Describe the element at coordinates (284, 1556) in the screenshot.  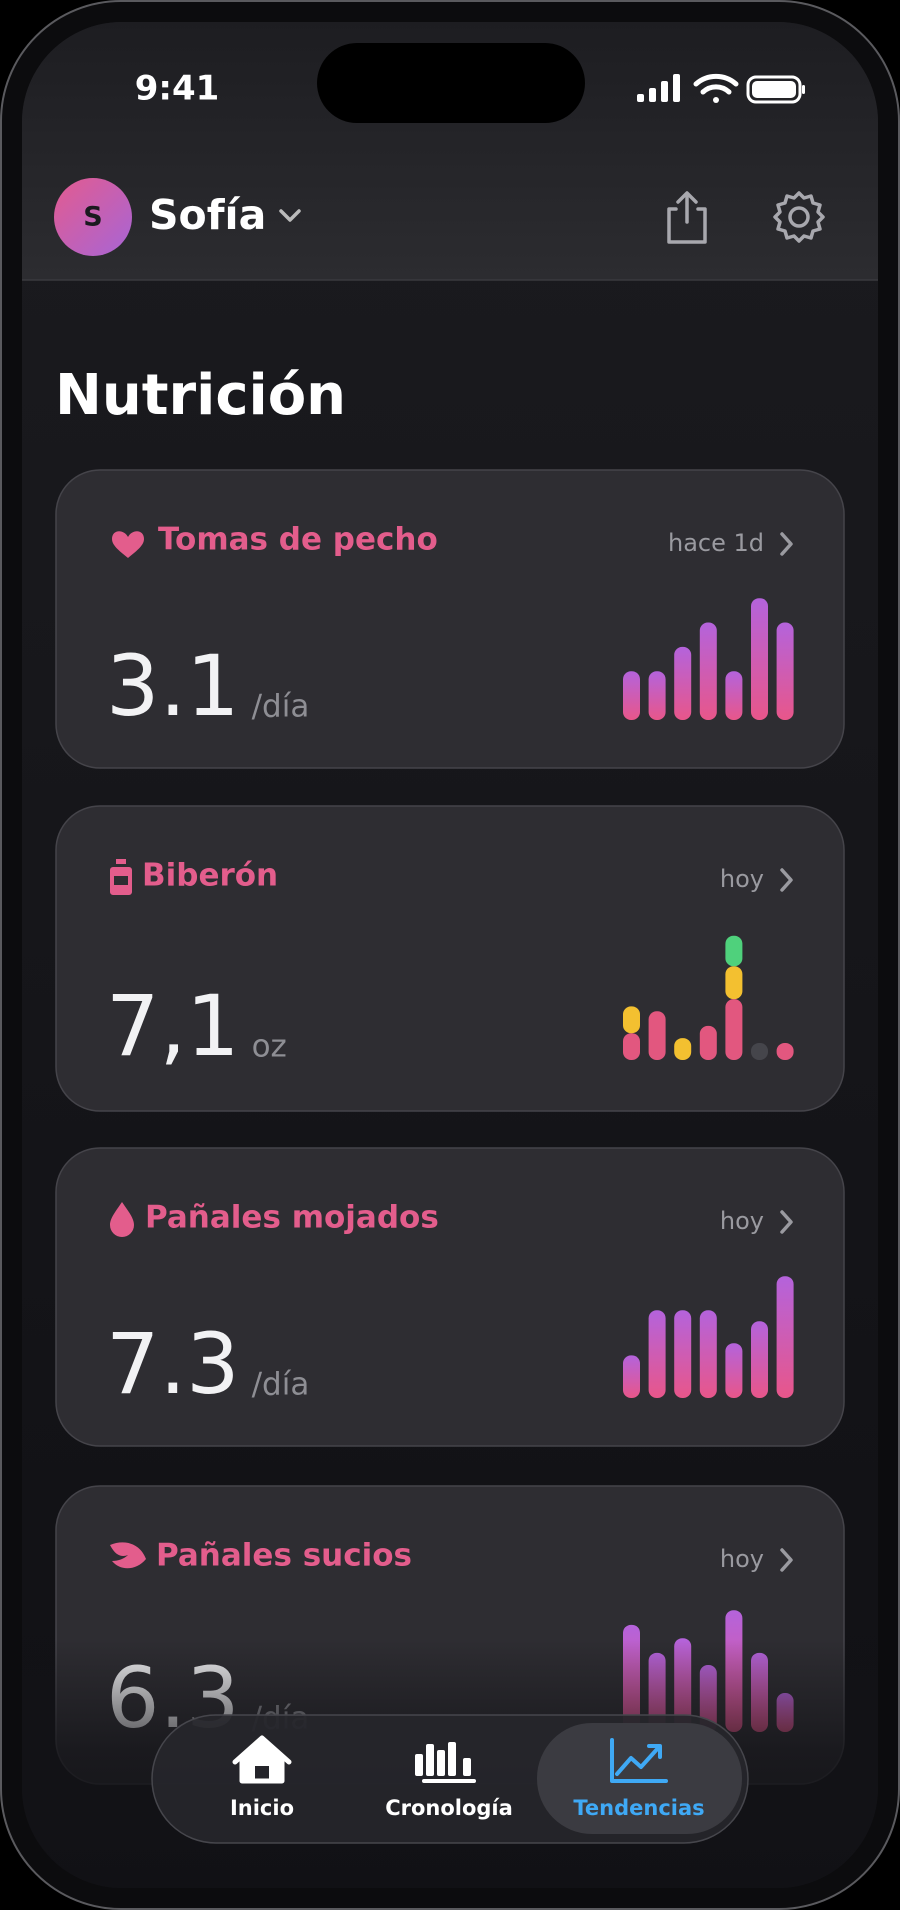
I see `card-title: Pañales sucios` at that location.